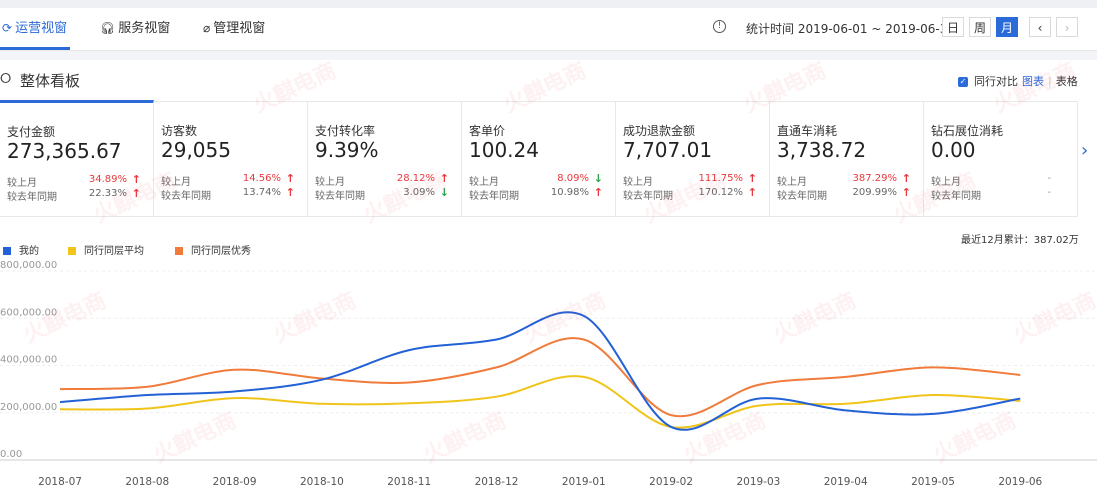 The image size is (1097, 487). I want to click on legend-item: 同行同层优秀, so click(213, 249).